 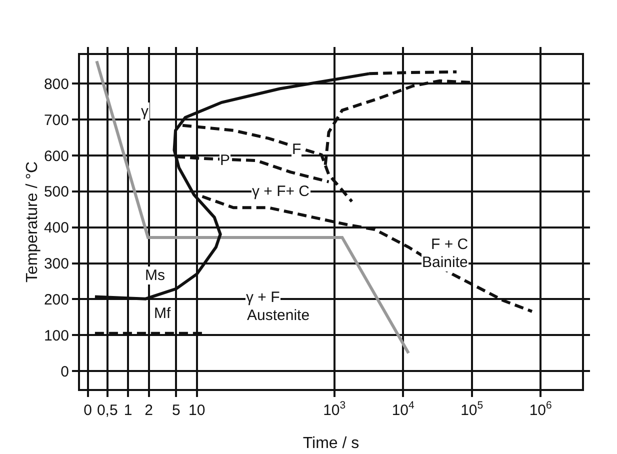 What do you see at coordinates (176, 410) in the screenshot?
I see `x-tick-label: 5` at bounding box center [176, 410].